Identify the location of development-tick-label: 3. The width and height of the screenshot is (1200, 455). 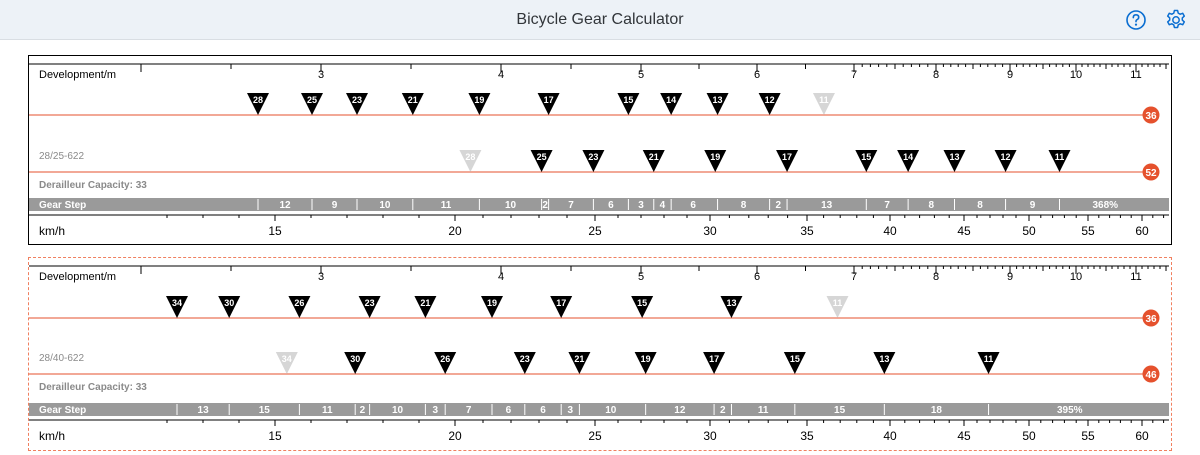
(321, 75).